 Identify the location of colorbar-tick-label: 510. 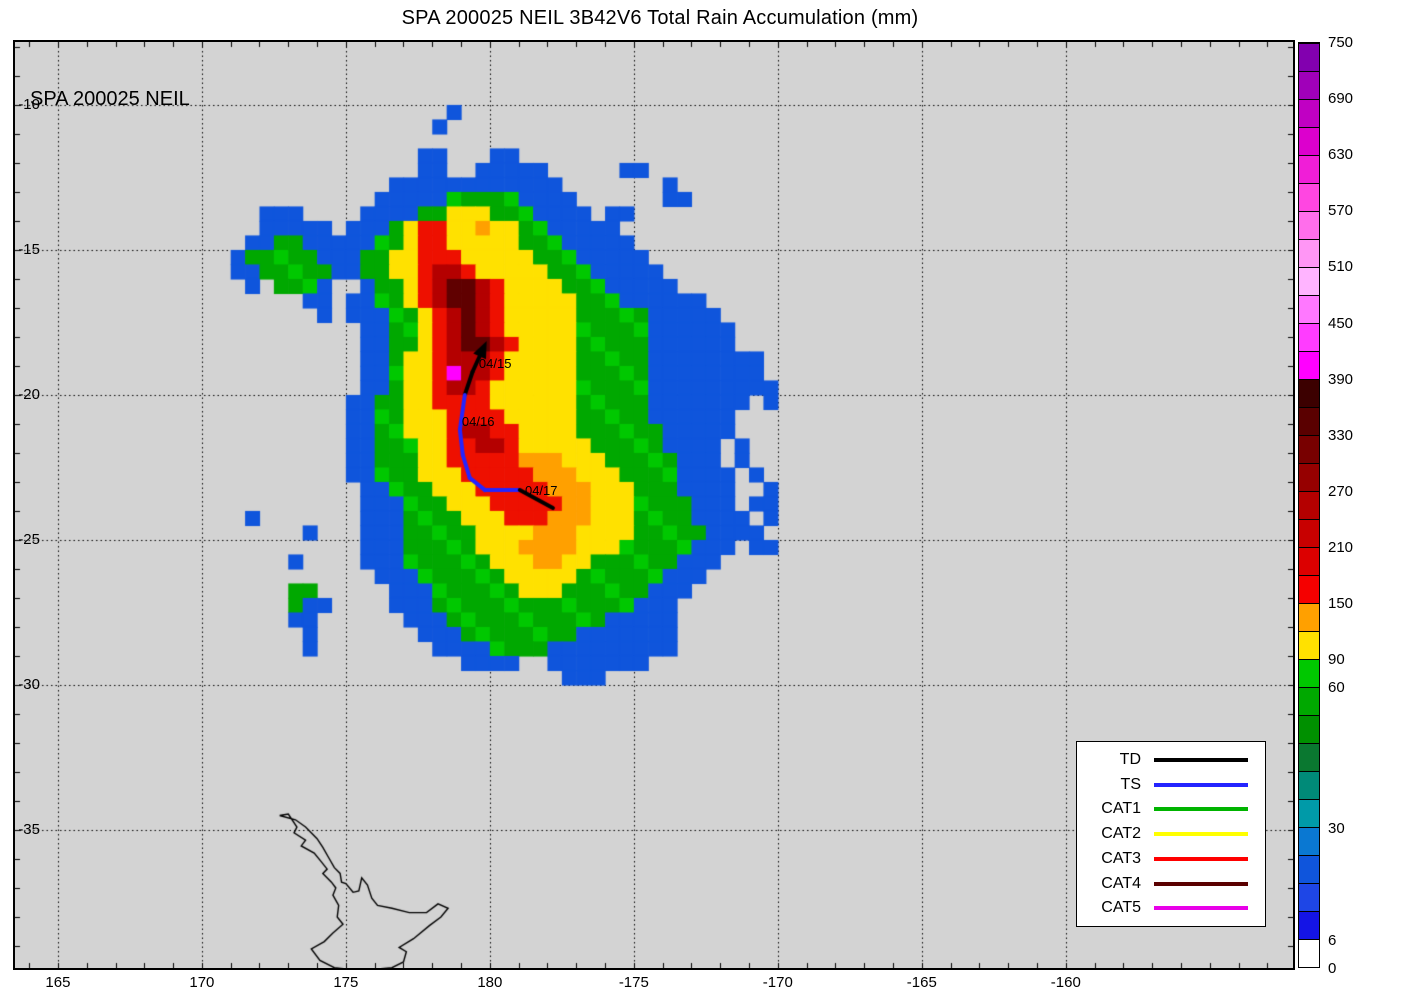
(1341, 267).